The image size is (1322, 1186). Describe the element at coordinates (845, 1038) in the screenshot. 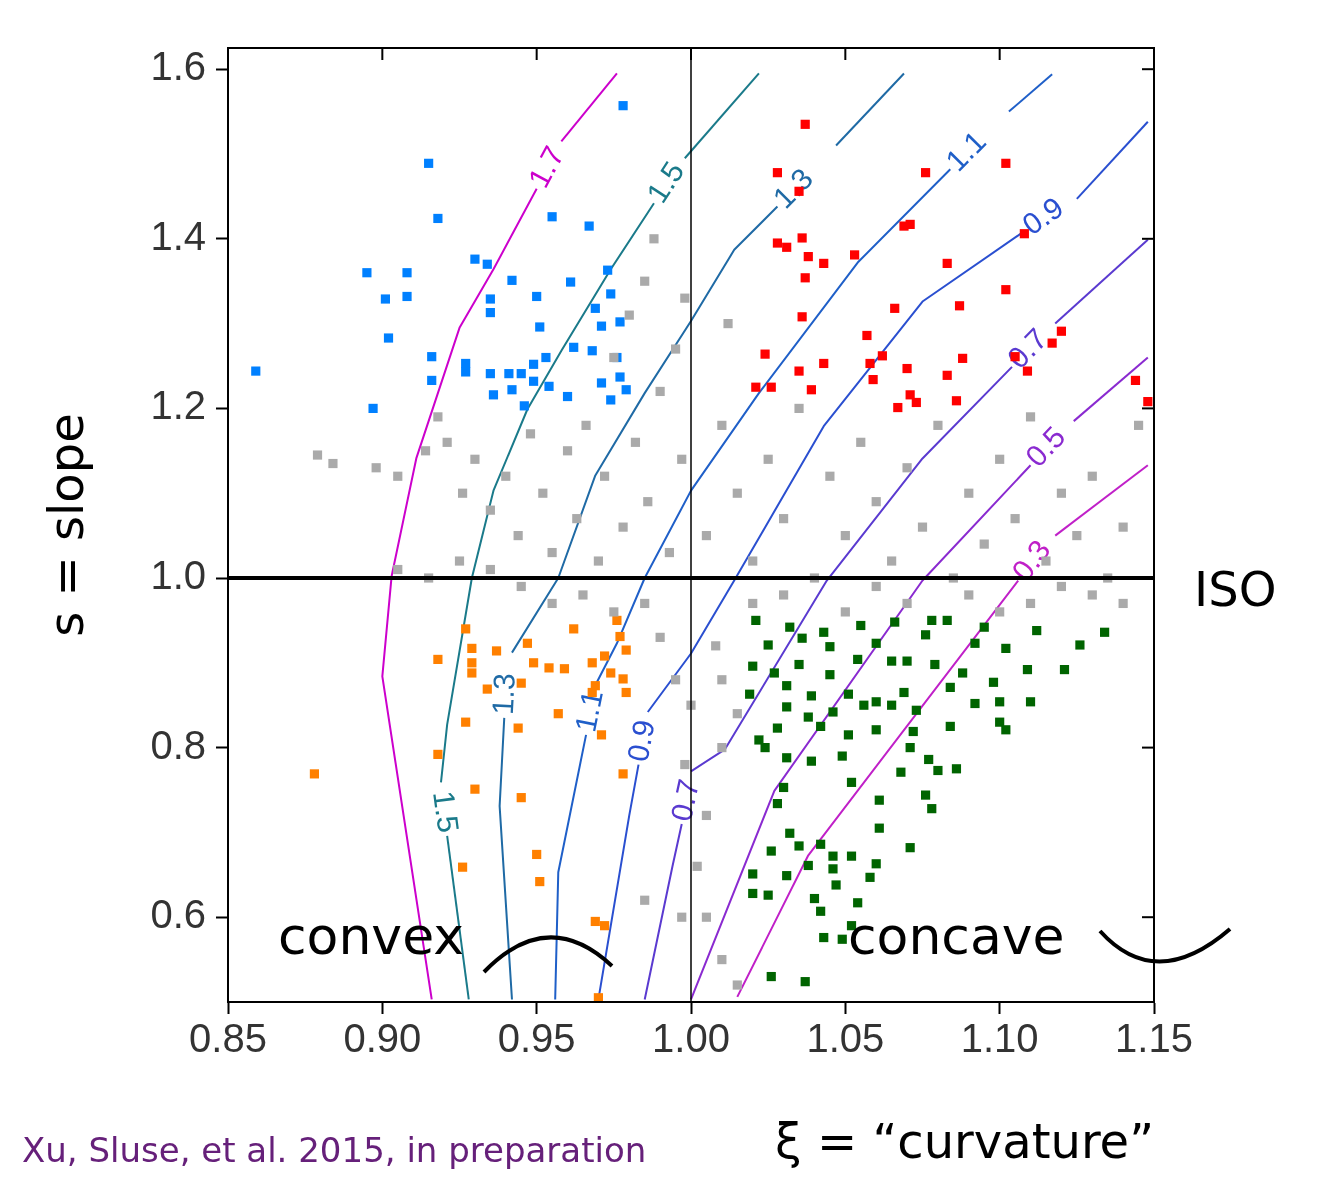

I see `x-tick-label: 1.05` at that location.